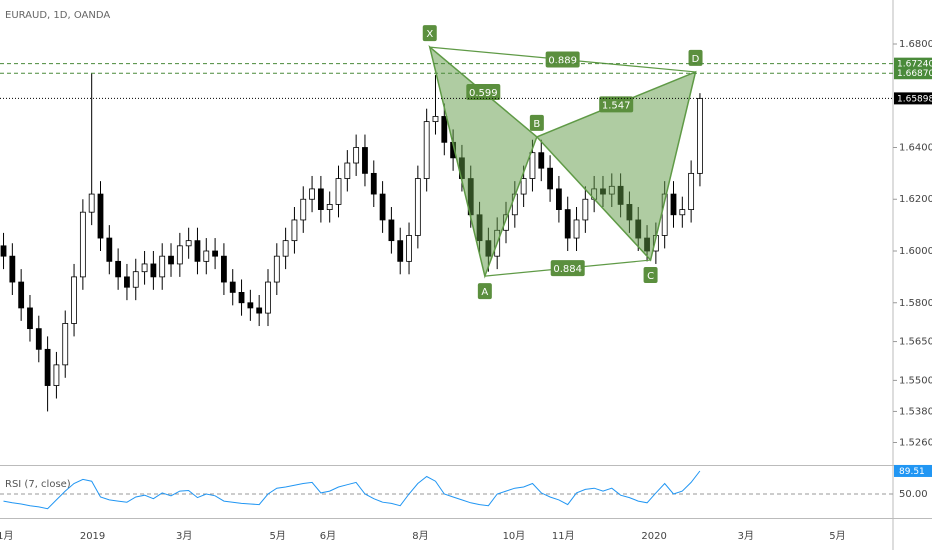 Image resolution: width=932 pixels, height=550 pixels. I want to click on point-label: C, so click(650, 276).